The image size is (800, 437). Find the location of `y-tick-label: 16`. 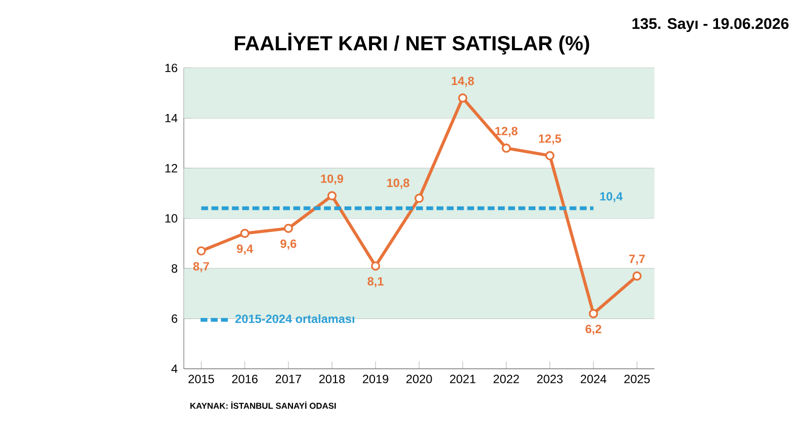

y-tick-label: 16 is located at coordinates (171, 68).